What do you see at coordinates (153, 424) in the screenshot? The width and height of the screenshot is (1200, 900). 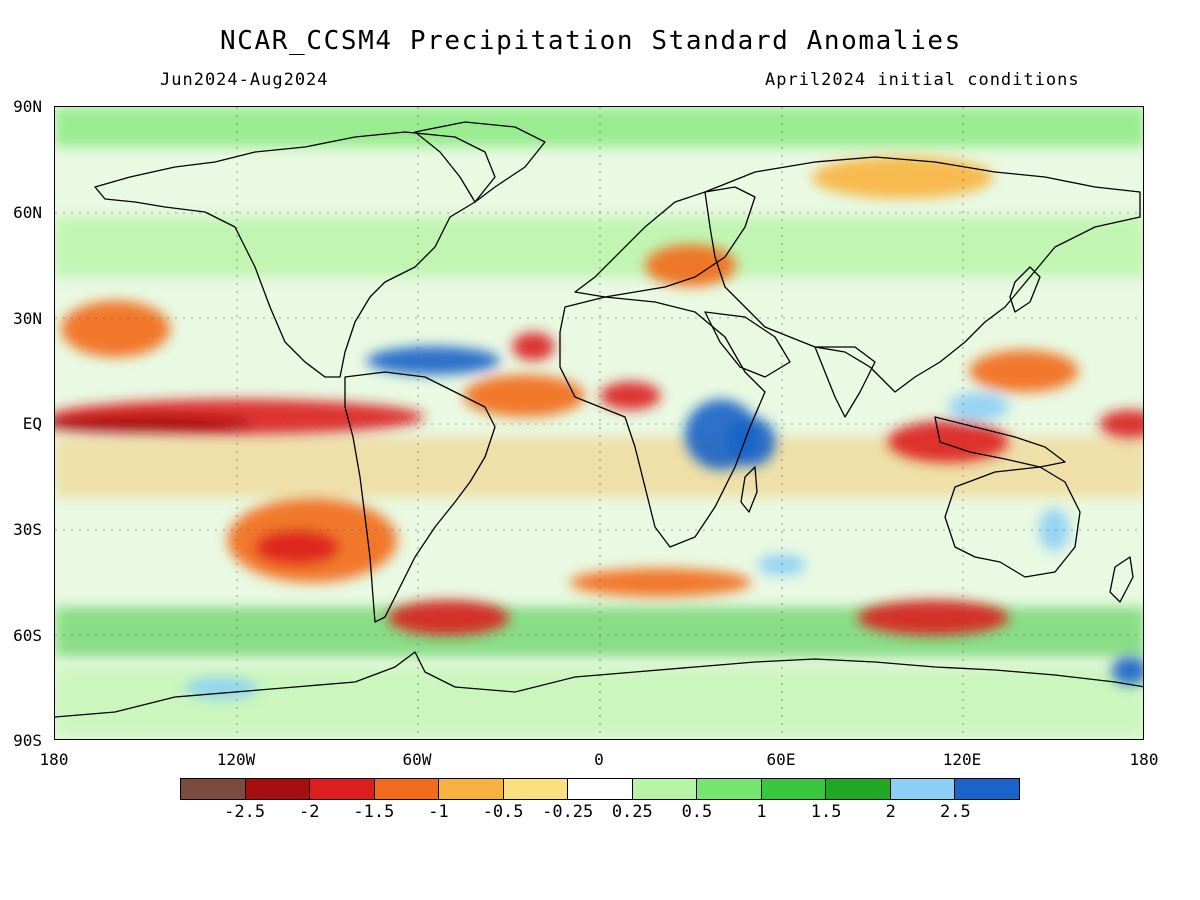 I see `anomaly-equatorial-pacific-dry-core` at bounding box center [153, 424].